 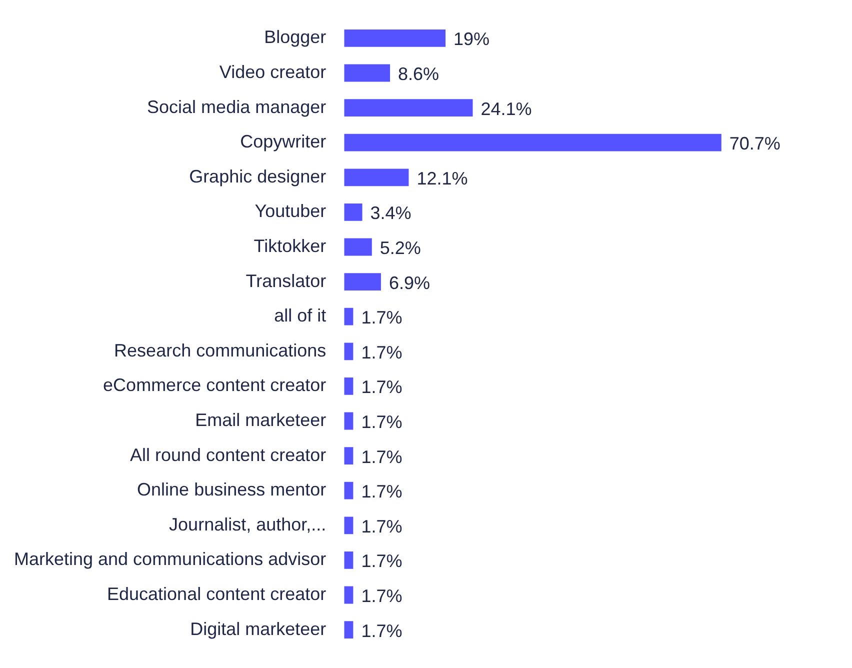 I want to click on y-tick-label: Translator, so click(x=286, y=280).